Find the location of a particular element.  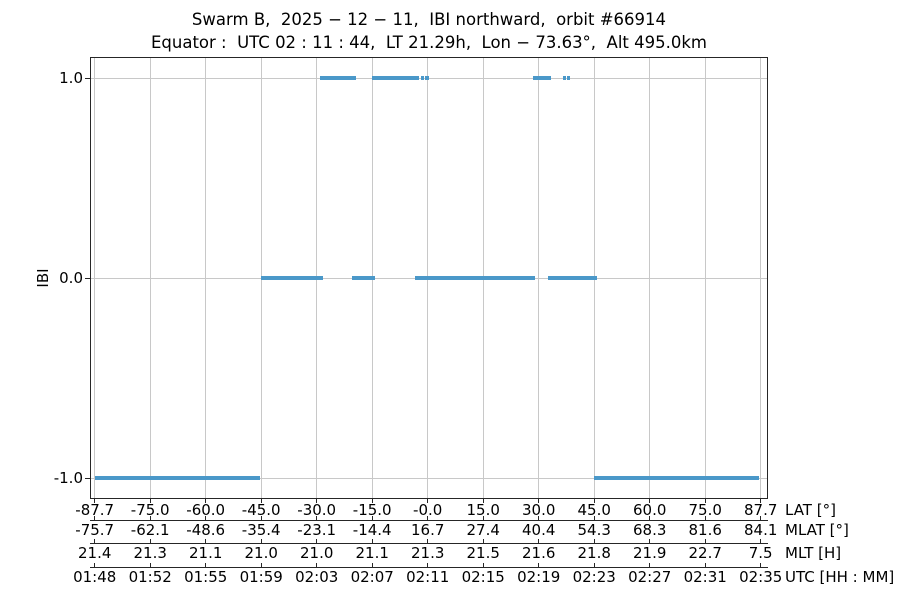

x-tick-label: 40.4 is located at coordinates (538, 529).